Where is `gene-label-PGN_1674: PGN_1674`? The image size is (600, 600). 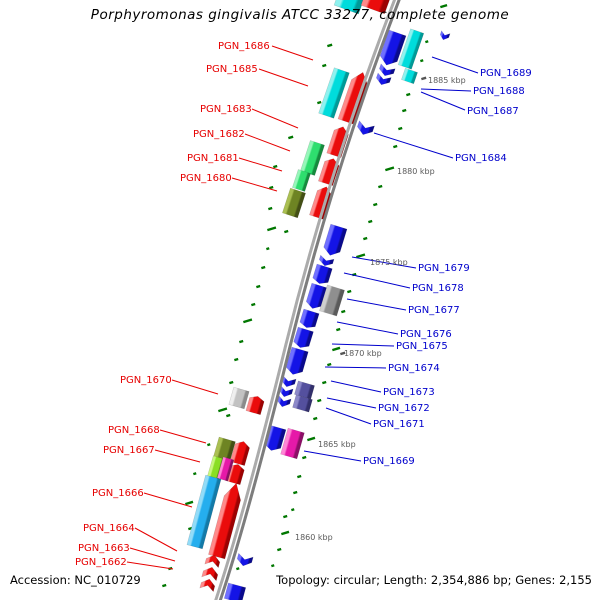
gene-label-PGN_1674: PGN_1674 is located at coordinates (414, 368).